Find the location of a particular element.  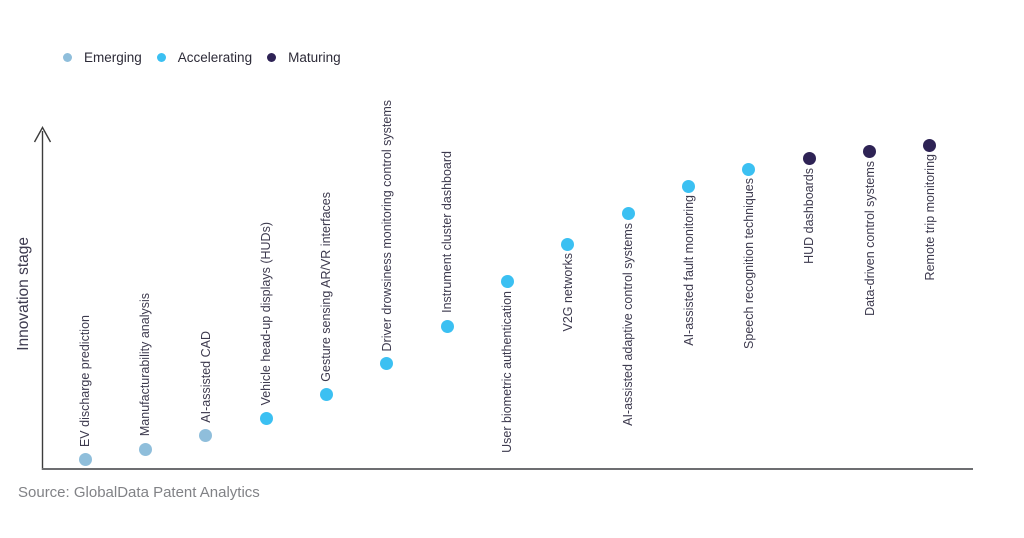

data-point-label: AI-assisted fault monitoring is located at coordinates (688, 270).